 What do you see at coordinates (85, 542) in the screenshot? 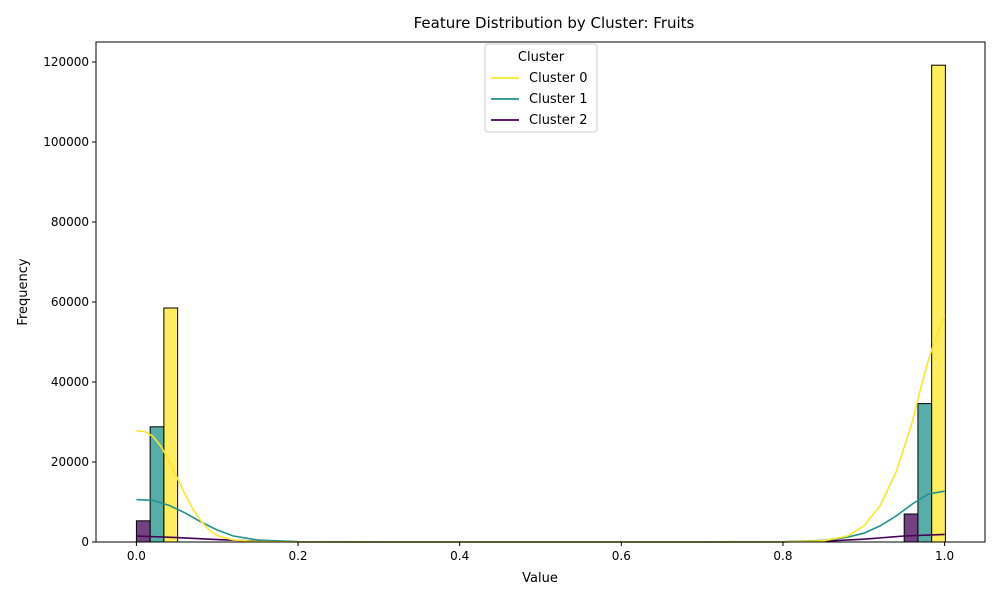
I see `y-tick-label: 0` at bounding box center [85, 542].